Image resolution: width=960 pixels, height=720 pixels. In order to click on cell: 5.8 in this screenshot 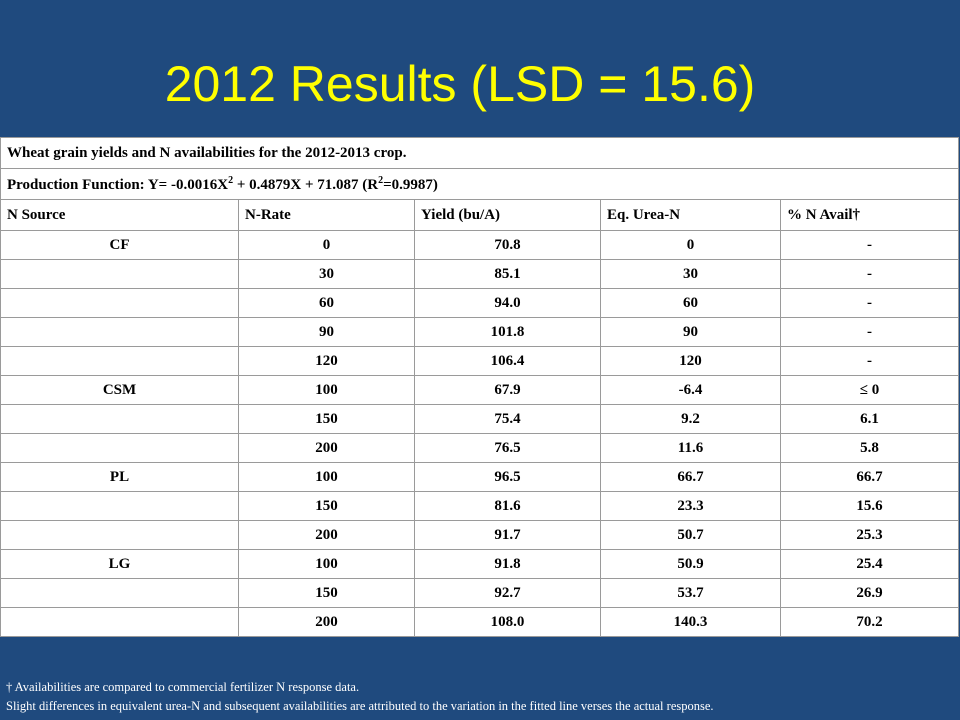, I will do `click(869, 448)`.